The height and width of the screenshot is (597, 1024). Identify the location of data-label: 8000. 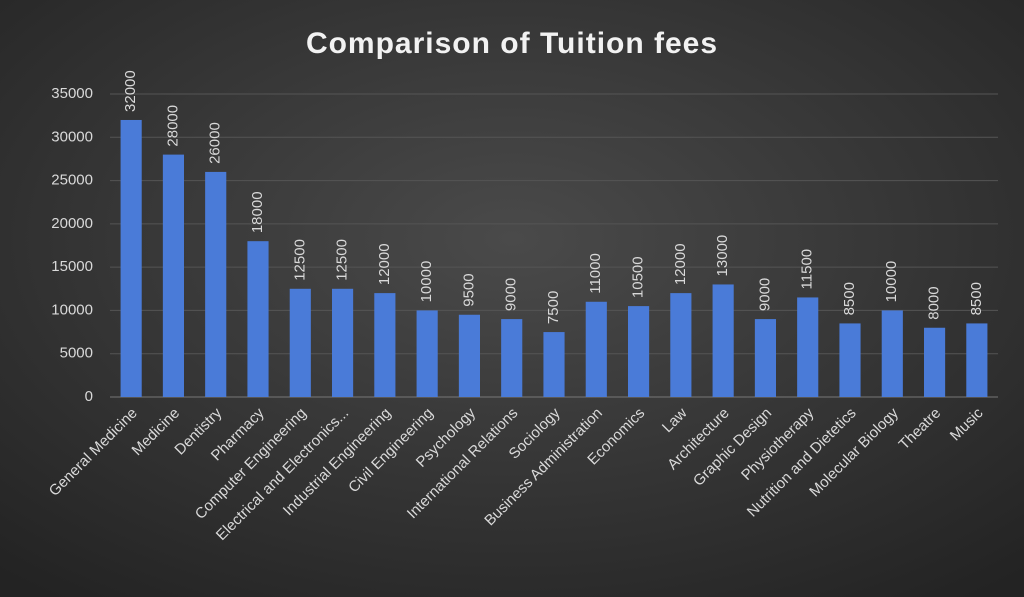
(934, 302).